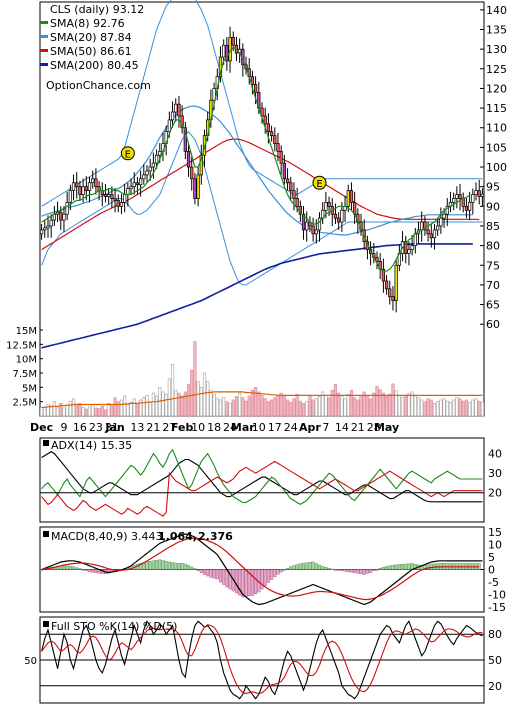  I want to click on x-tick-label-31: 31, so click(112, 427).